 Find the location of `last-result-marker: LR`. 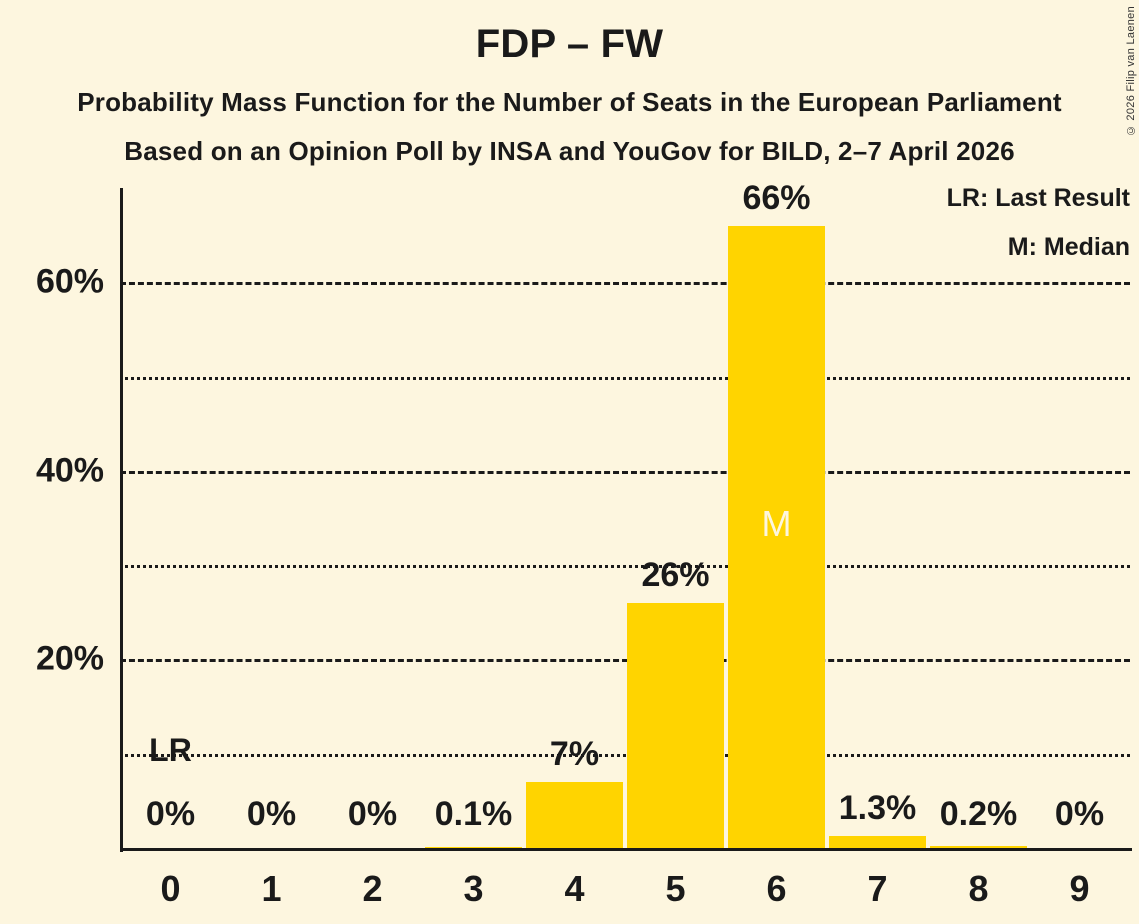

last-result-marker: LR is located at coordinates (170, 749).